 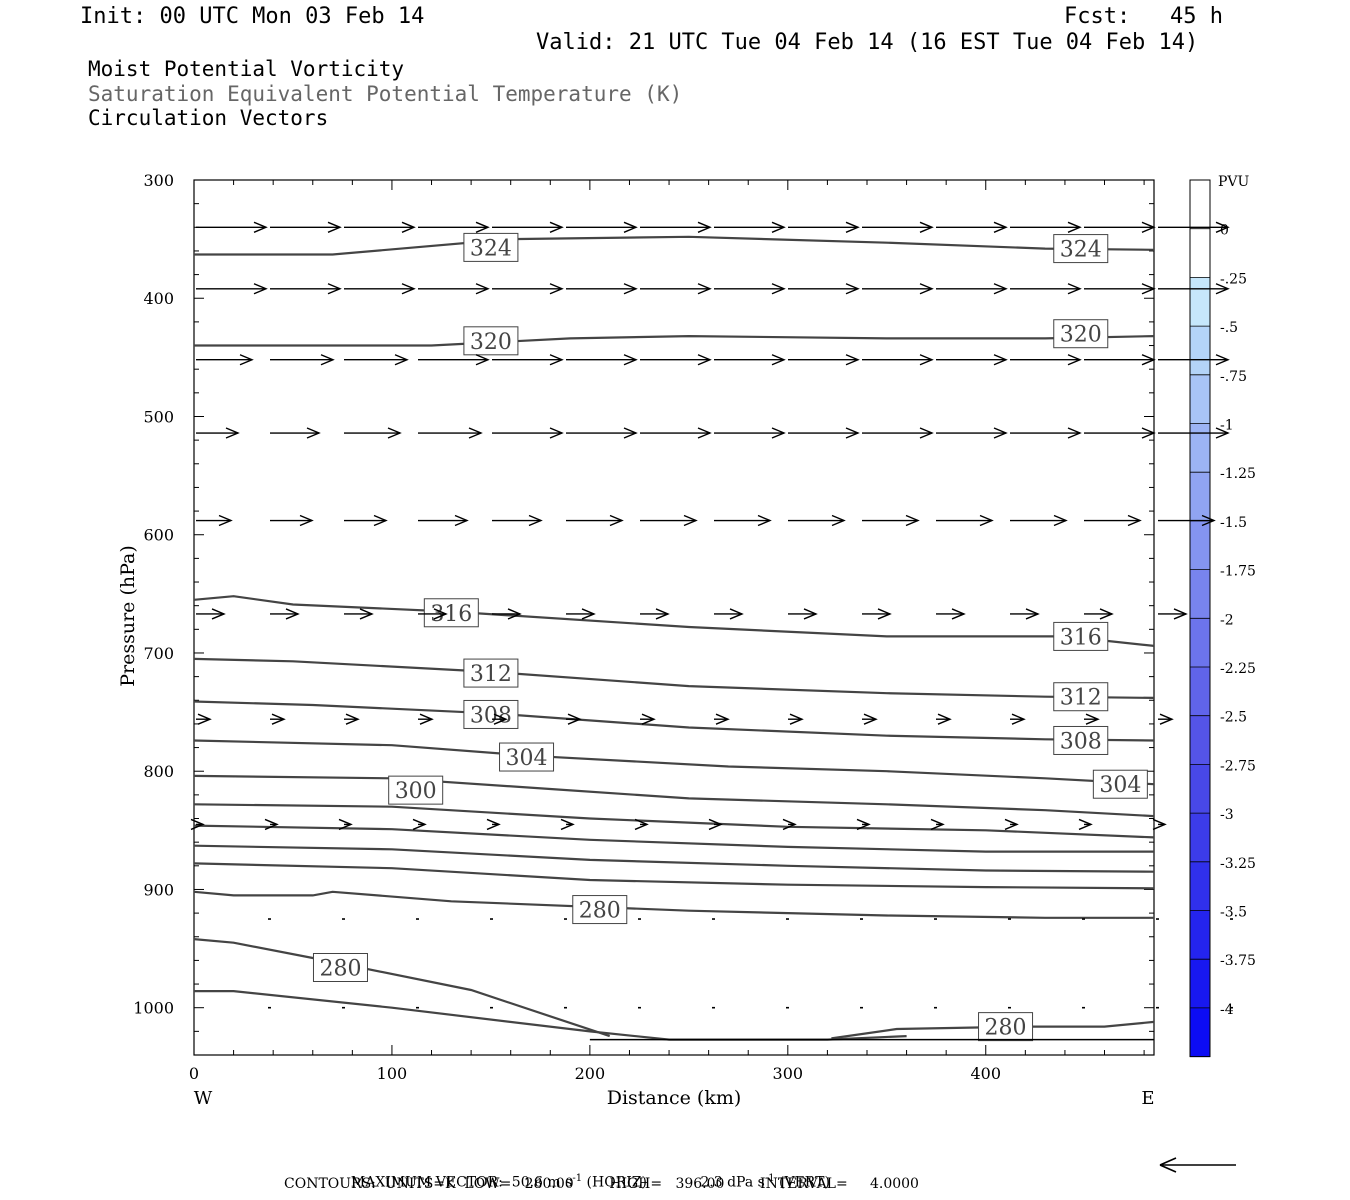 What do you see at coordinates (1224, 231) in the screenshot?
I see `colorbar-tick-label: 0` at bounding box center [1224, 231].